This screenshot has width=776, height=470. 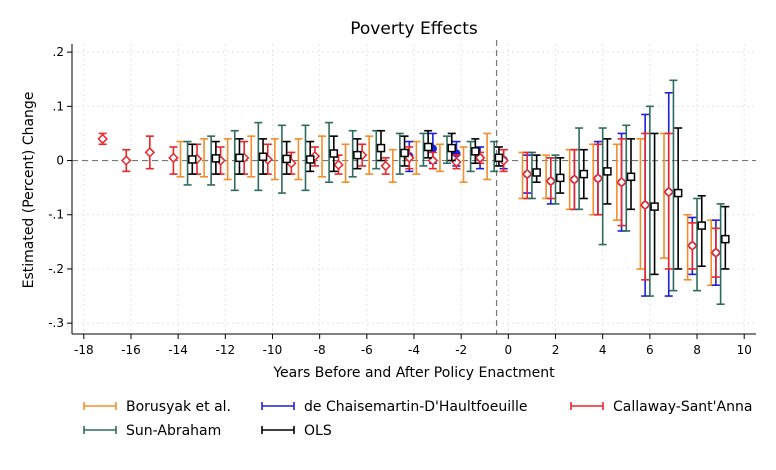 What do you see at coordinates (697, 350) in the screenshot?
I see `x-tick-label: 8` at bounding box center [697, 350].